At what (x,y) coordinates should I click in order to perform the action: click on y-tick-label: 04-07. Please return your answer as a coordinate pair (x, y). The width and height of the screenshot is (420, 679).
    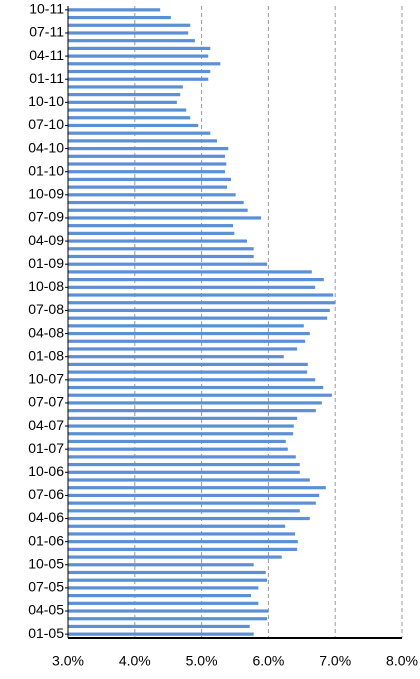
    Looking at the image, I should click on (46, 425).